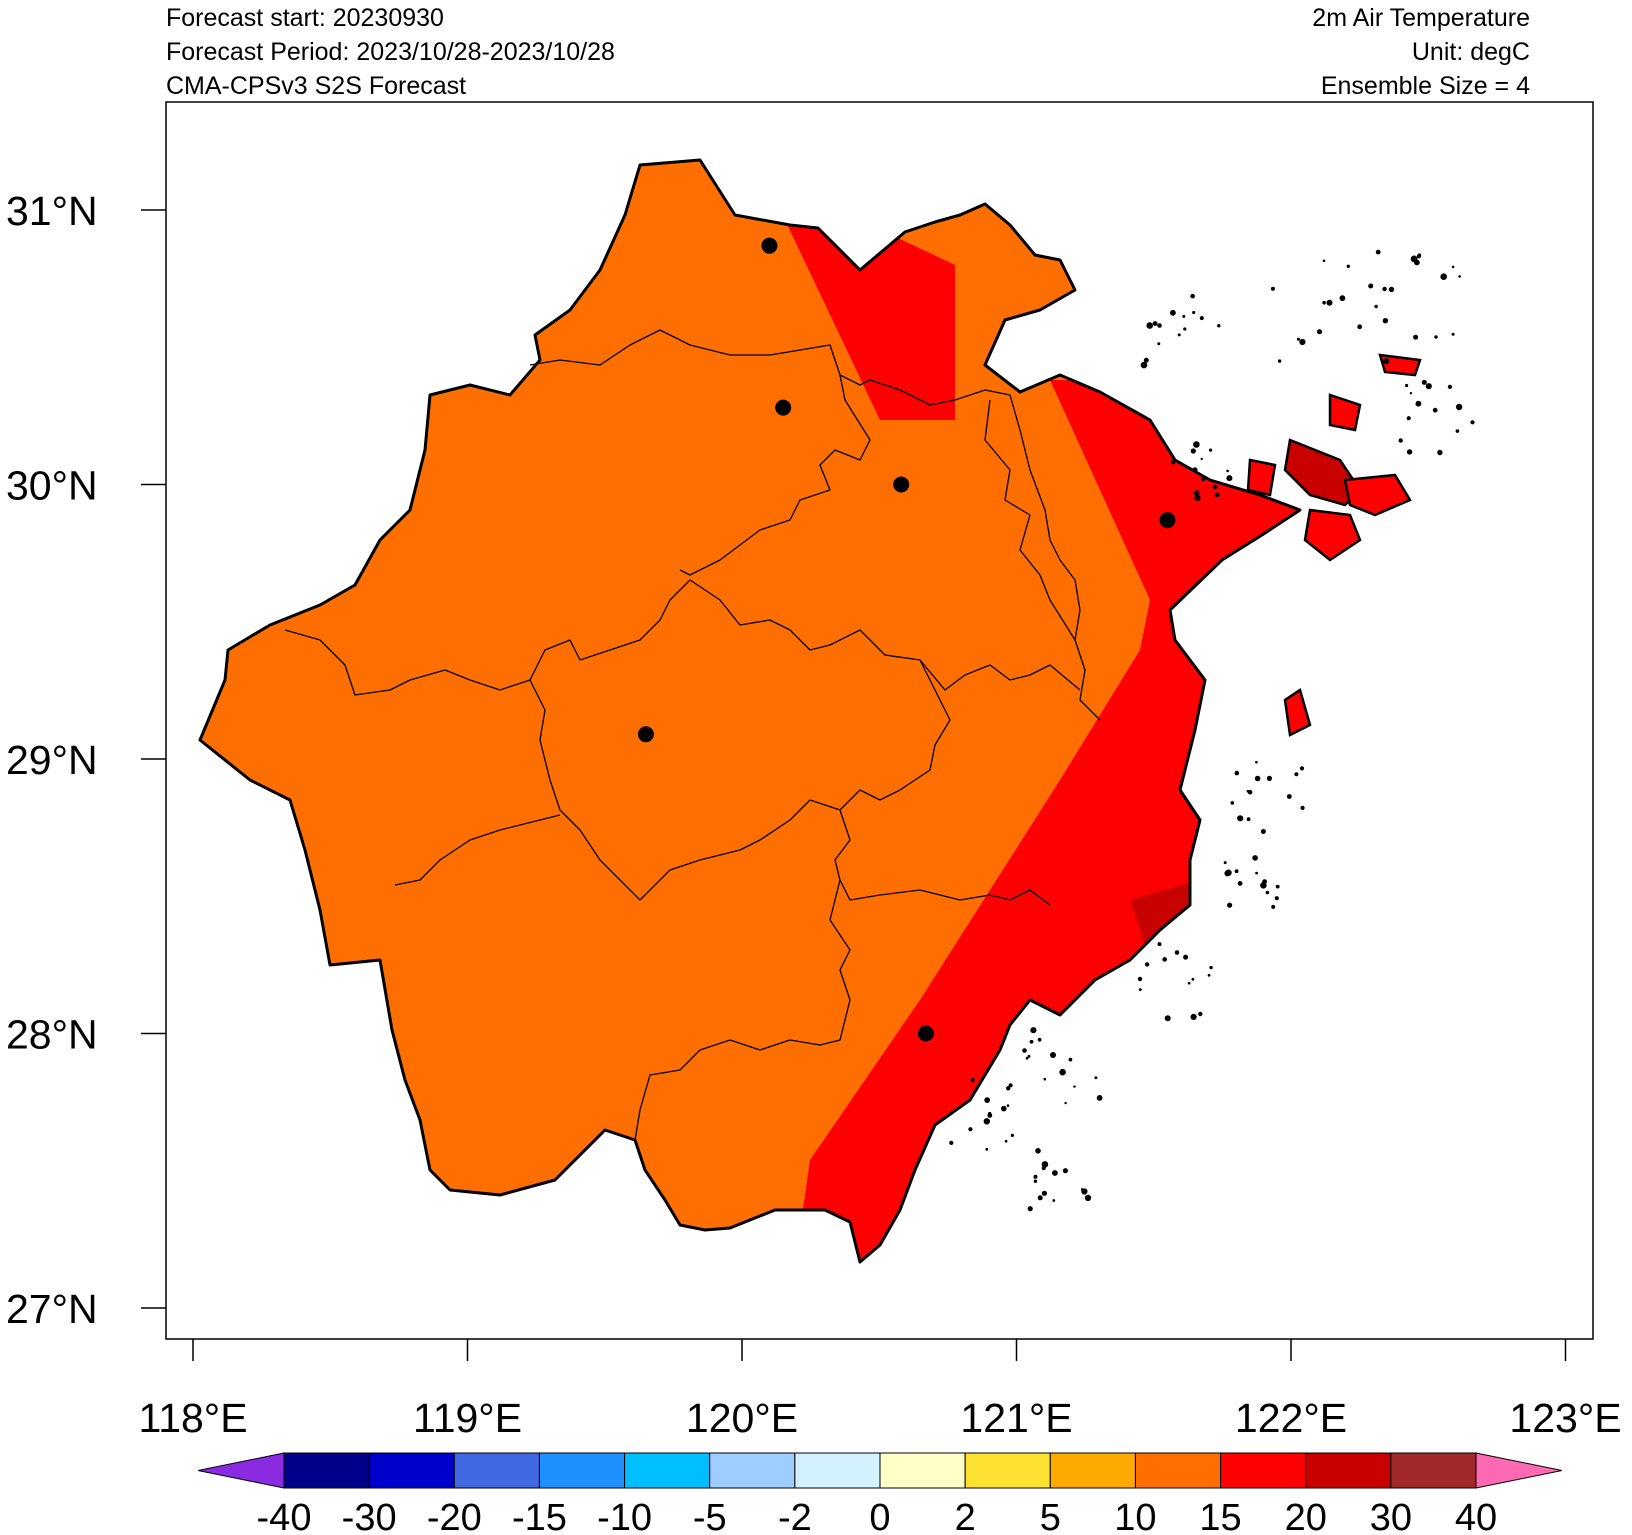  What do you see at coordinates (305, 18) in the screenshot?
I see `forecast-start-label: Forecast start: 20230930` at bounding box center [305, 18].